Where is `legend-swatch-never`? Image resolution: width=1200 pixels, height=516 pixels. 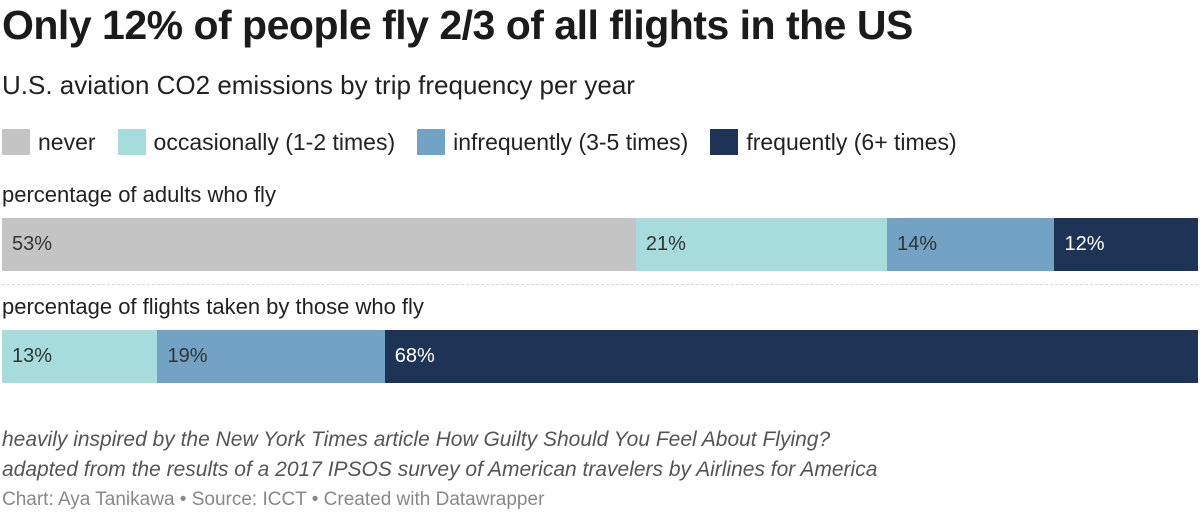 legend-swatch-never is located at coordinates (16, 142).